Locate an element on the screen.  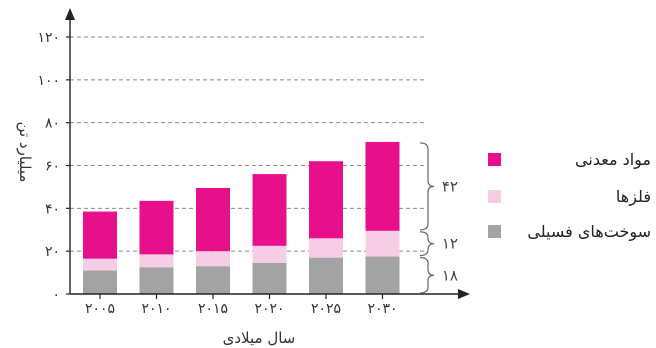
y-tick-label: ۲۰ is located at coordinates (52, 252).